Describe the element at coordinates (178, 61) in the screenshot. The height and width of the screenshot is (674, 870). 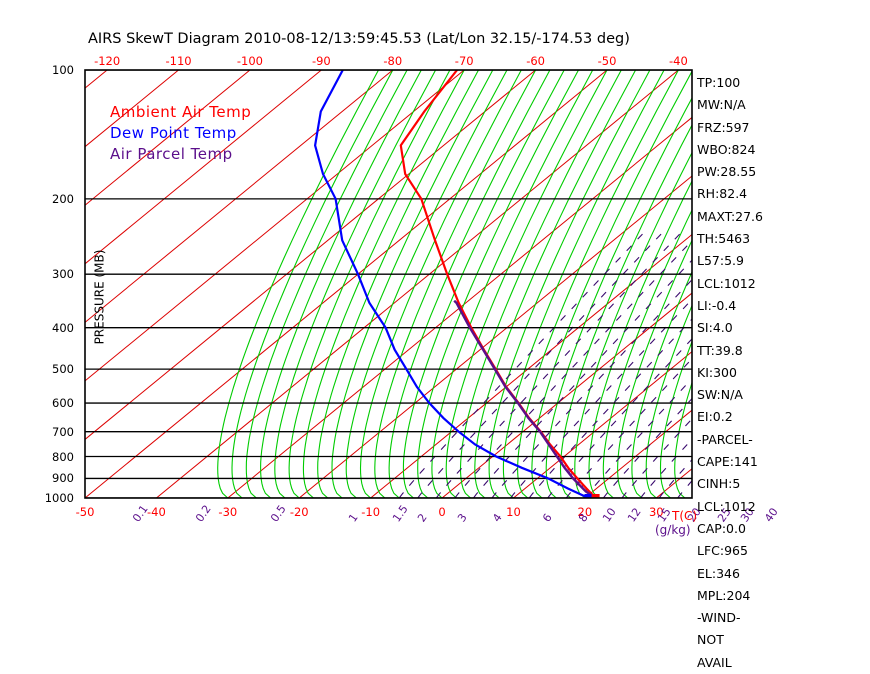
I see `top-temp-tick: -110` at that location.